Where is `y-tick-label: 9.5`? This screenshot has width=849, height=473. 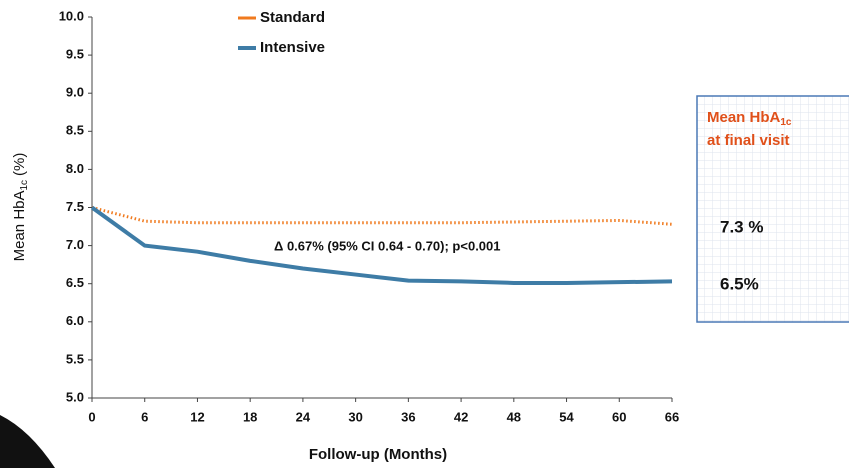
y-tick-label: 9.5 is located at coordinates (75, 54).